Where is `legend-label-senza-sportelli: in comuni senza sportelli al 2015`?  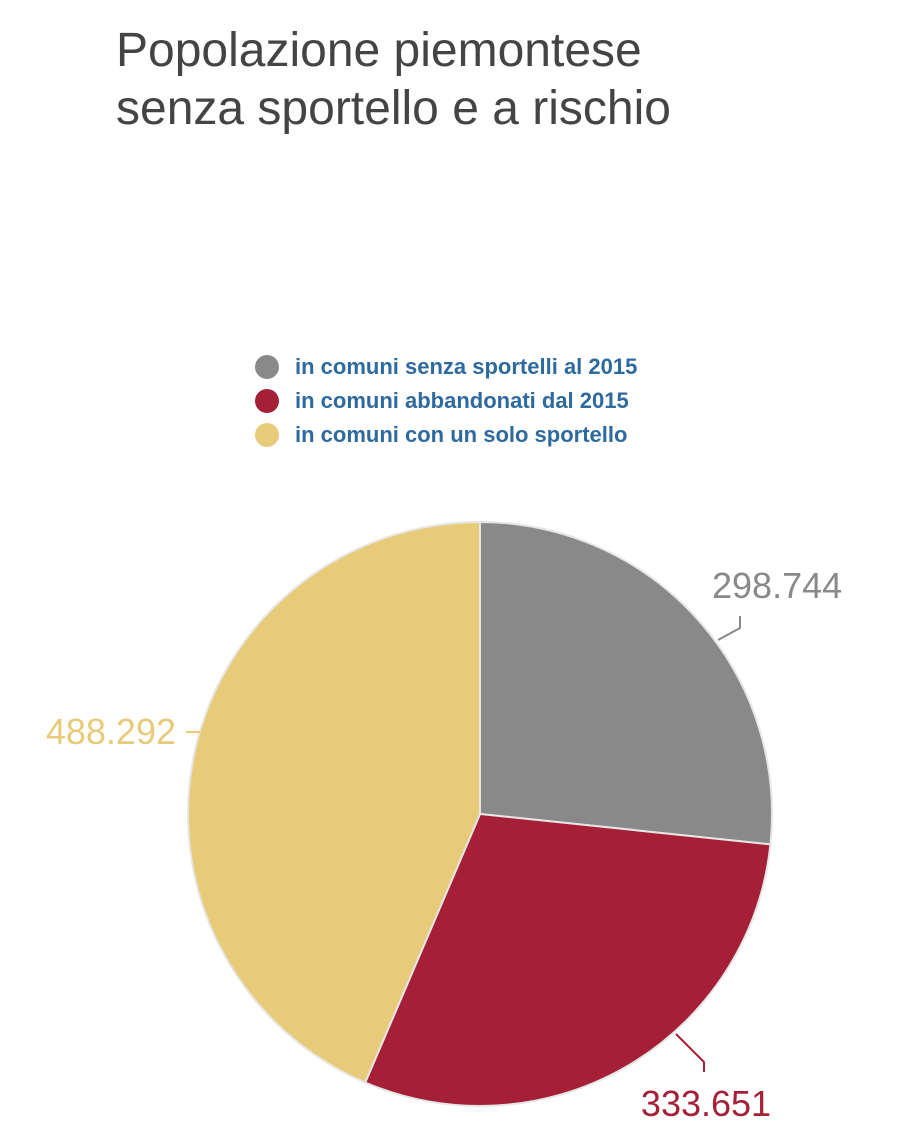
legend-label-senza-sportelli: in comuni senza sportelli al 2015 is located at coordinates (466, 366).